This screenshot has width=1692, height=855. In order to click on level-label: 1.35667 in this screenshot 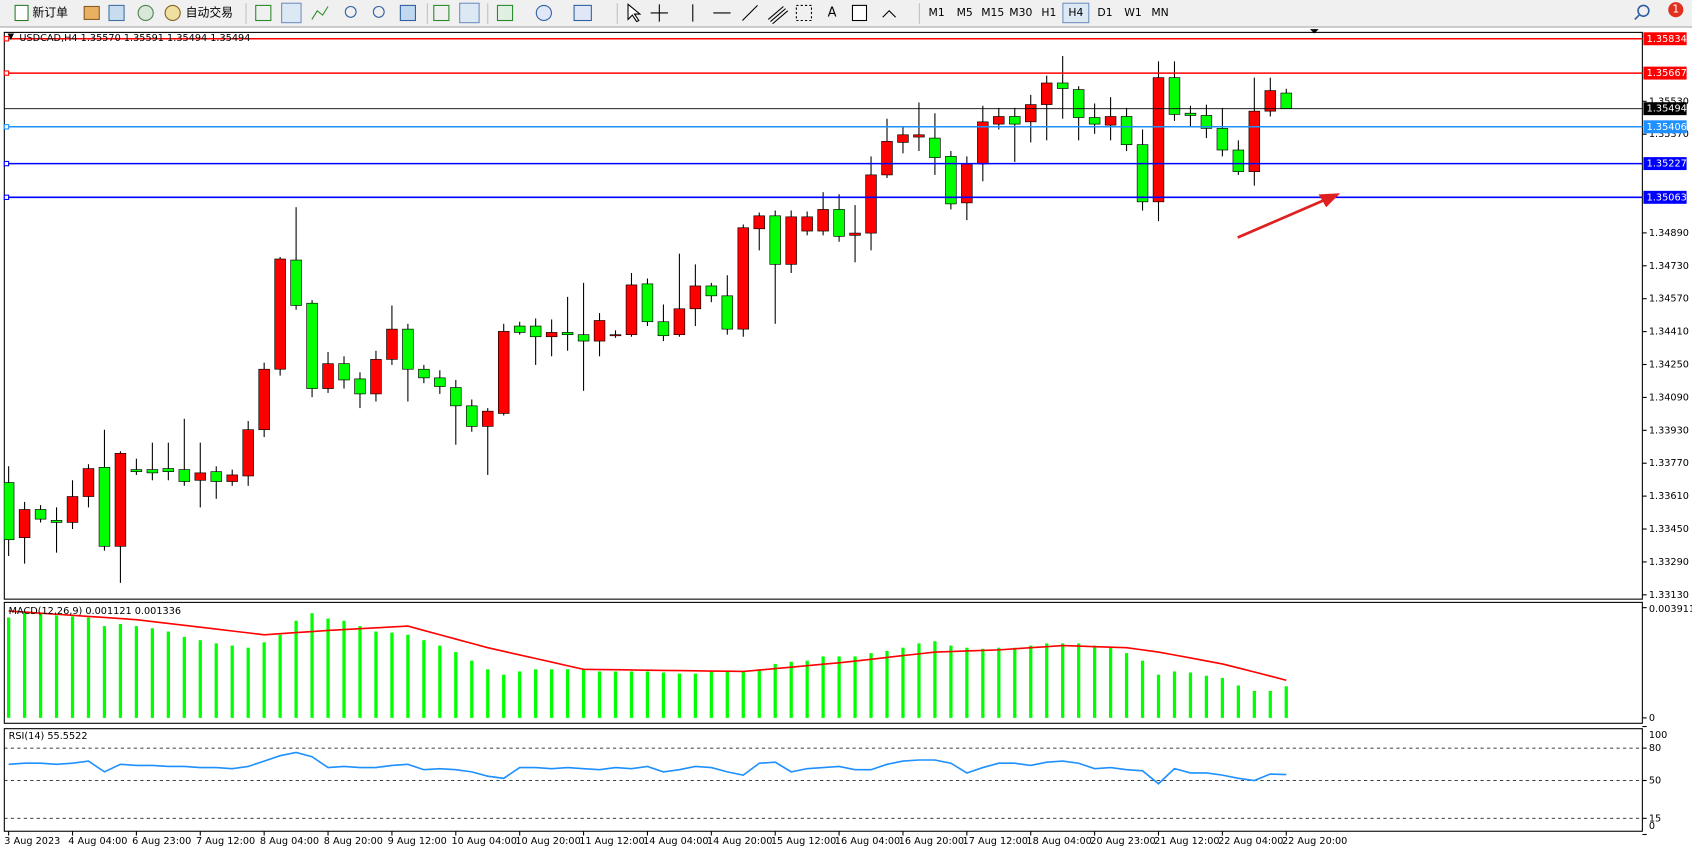, I will do `click(1667, 73)`.